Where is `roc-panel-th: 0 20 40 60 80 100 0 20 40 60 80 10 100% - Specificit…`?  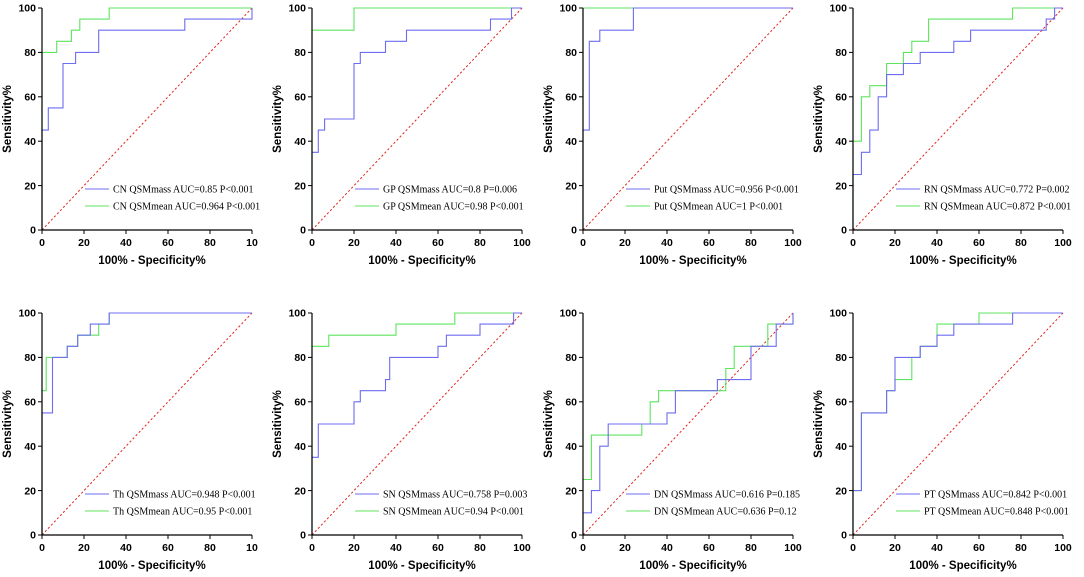
roc-panel-th: 0 20 40 60 80 100 0 20 40 60 80 10 100% - Specificit… is located at coordinates (130, 440).